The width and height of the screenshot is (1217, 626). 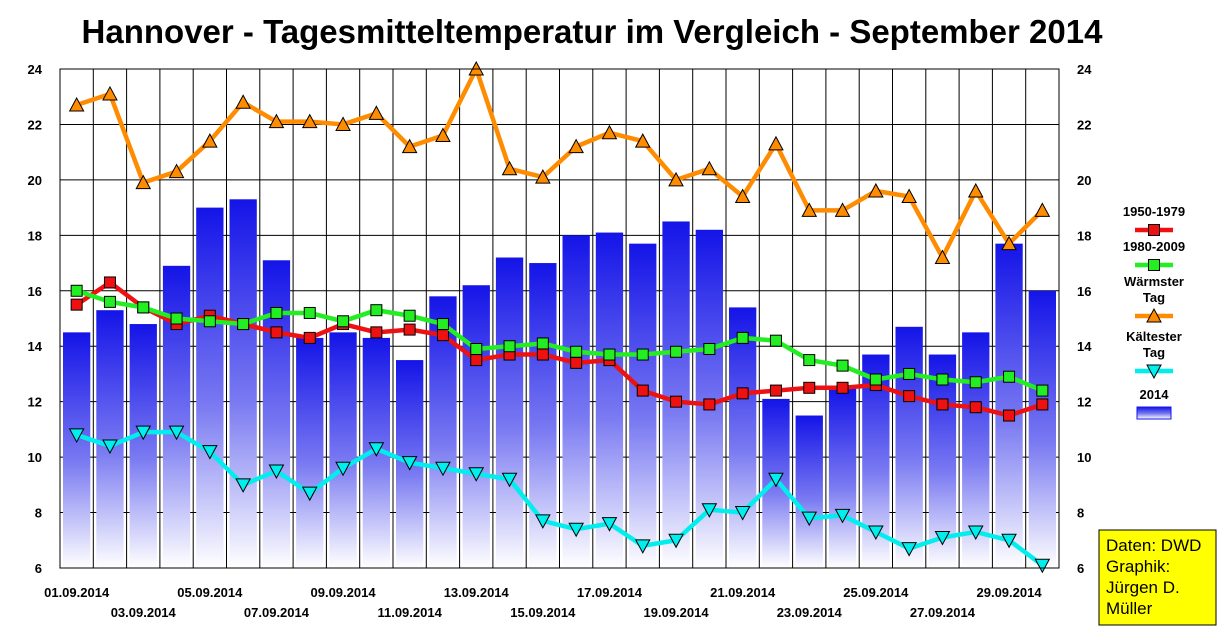 I want to click on y-tick-label-right: 14, so click(x=1084, y=346).